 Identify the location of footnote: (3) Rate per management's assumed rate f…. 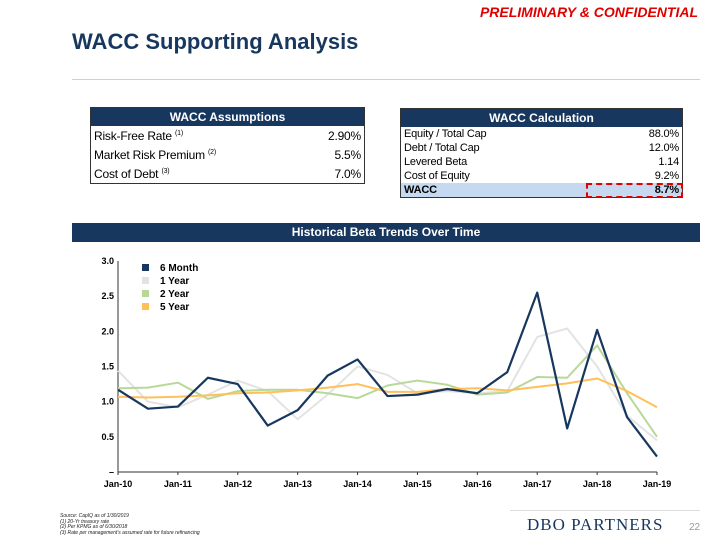
(130, 532).